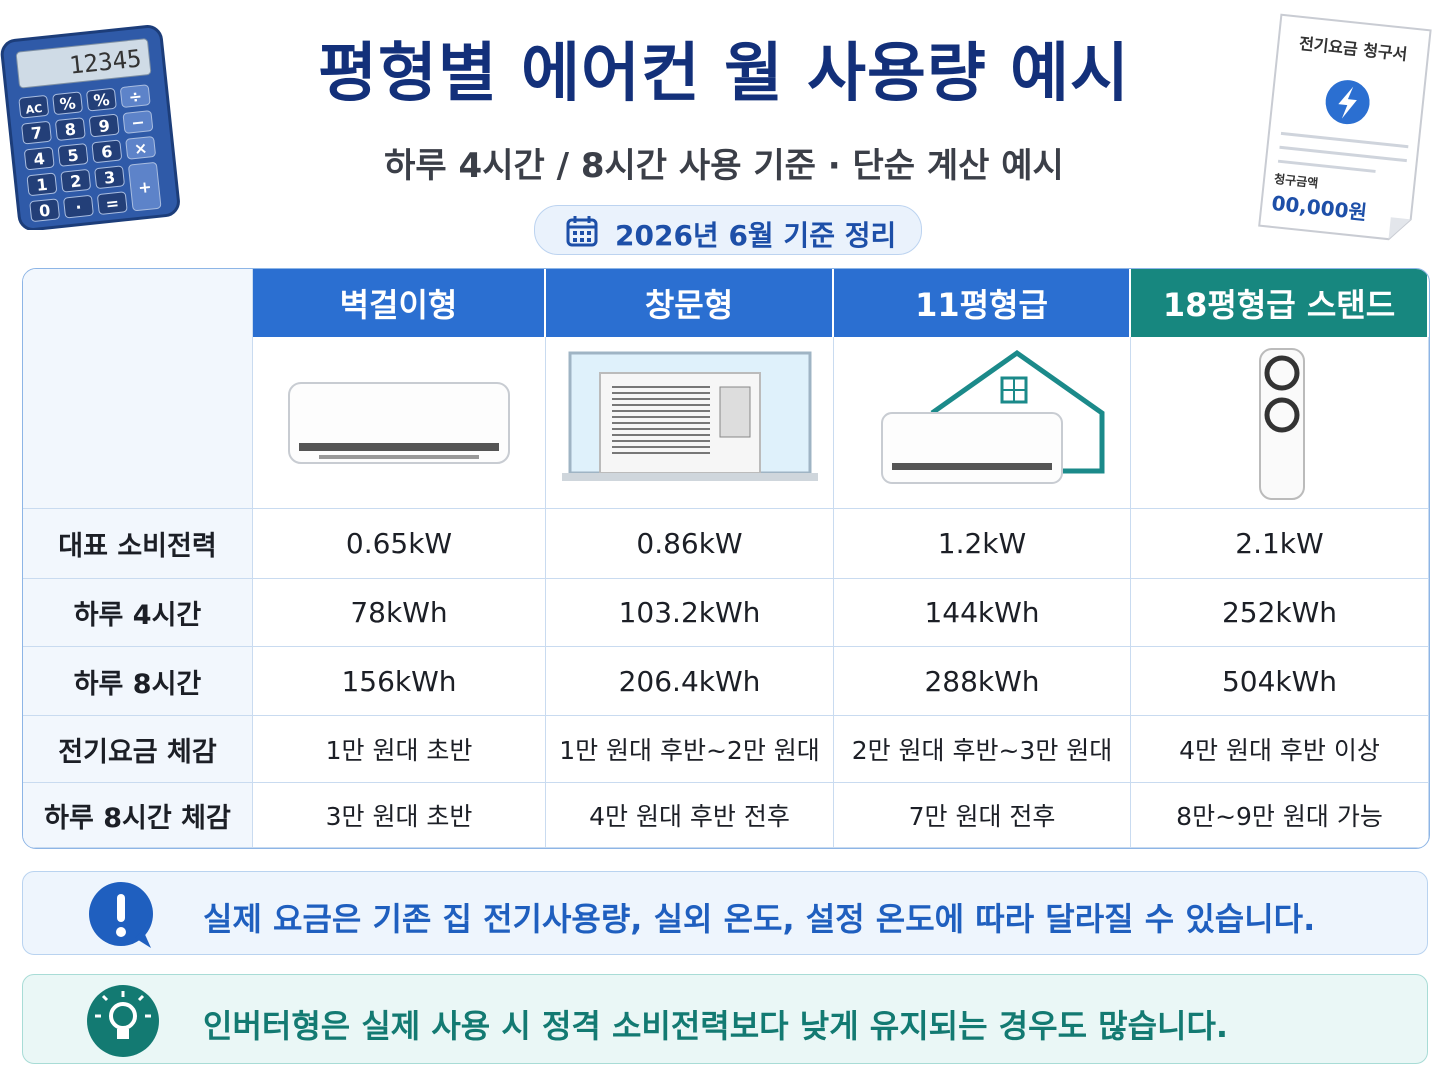  I want to click on calculator-key-label: AC, so click(34, 109).